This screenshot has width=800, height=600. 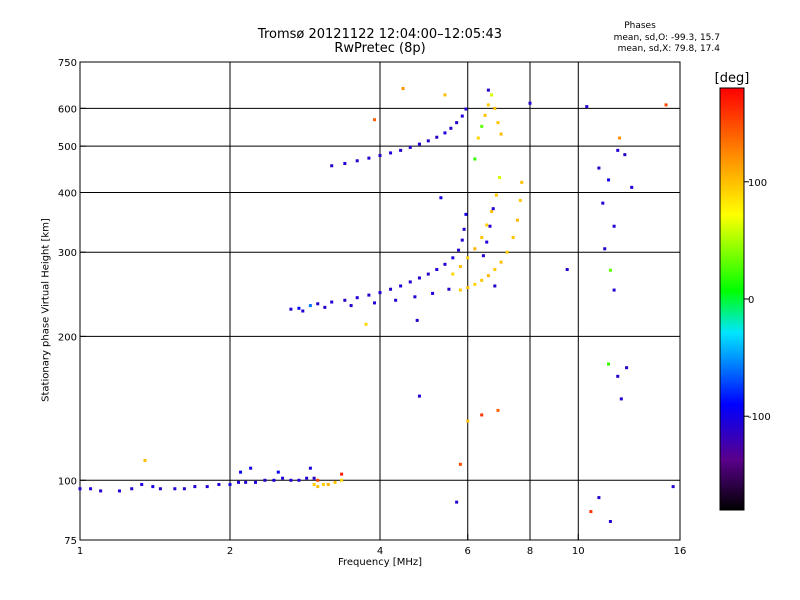 What do you see at coordinates (380, 562) in the screenshot?
I see `x-axis-label: Frequency [MHz]` at bounding box center [380, 562].